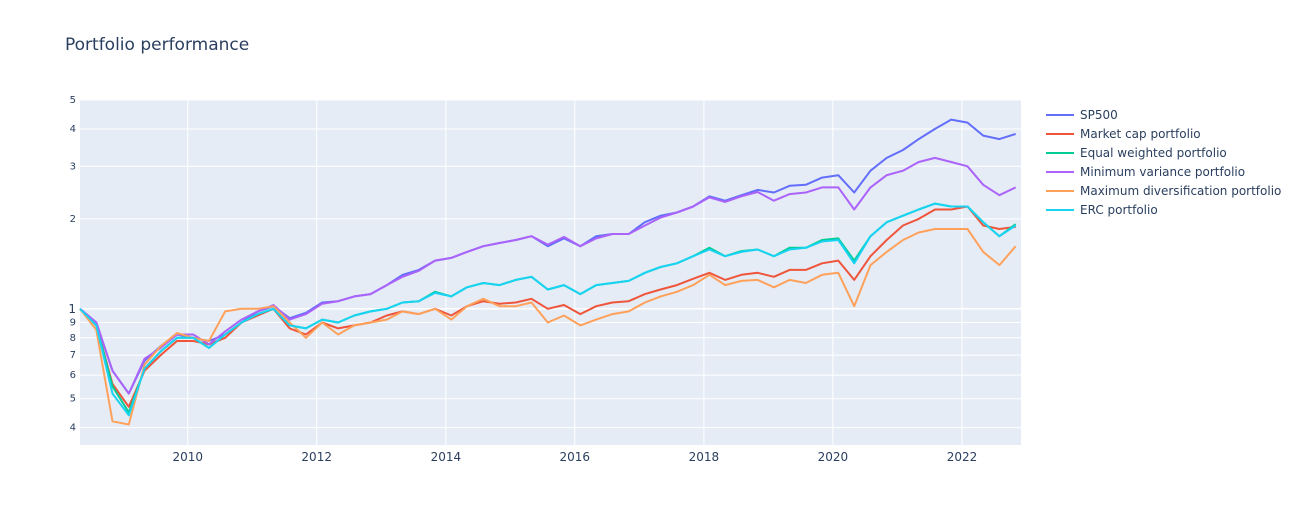  I want to click on x-tick-label: 2020, so click(833, 457).